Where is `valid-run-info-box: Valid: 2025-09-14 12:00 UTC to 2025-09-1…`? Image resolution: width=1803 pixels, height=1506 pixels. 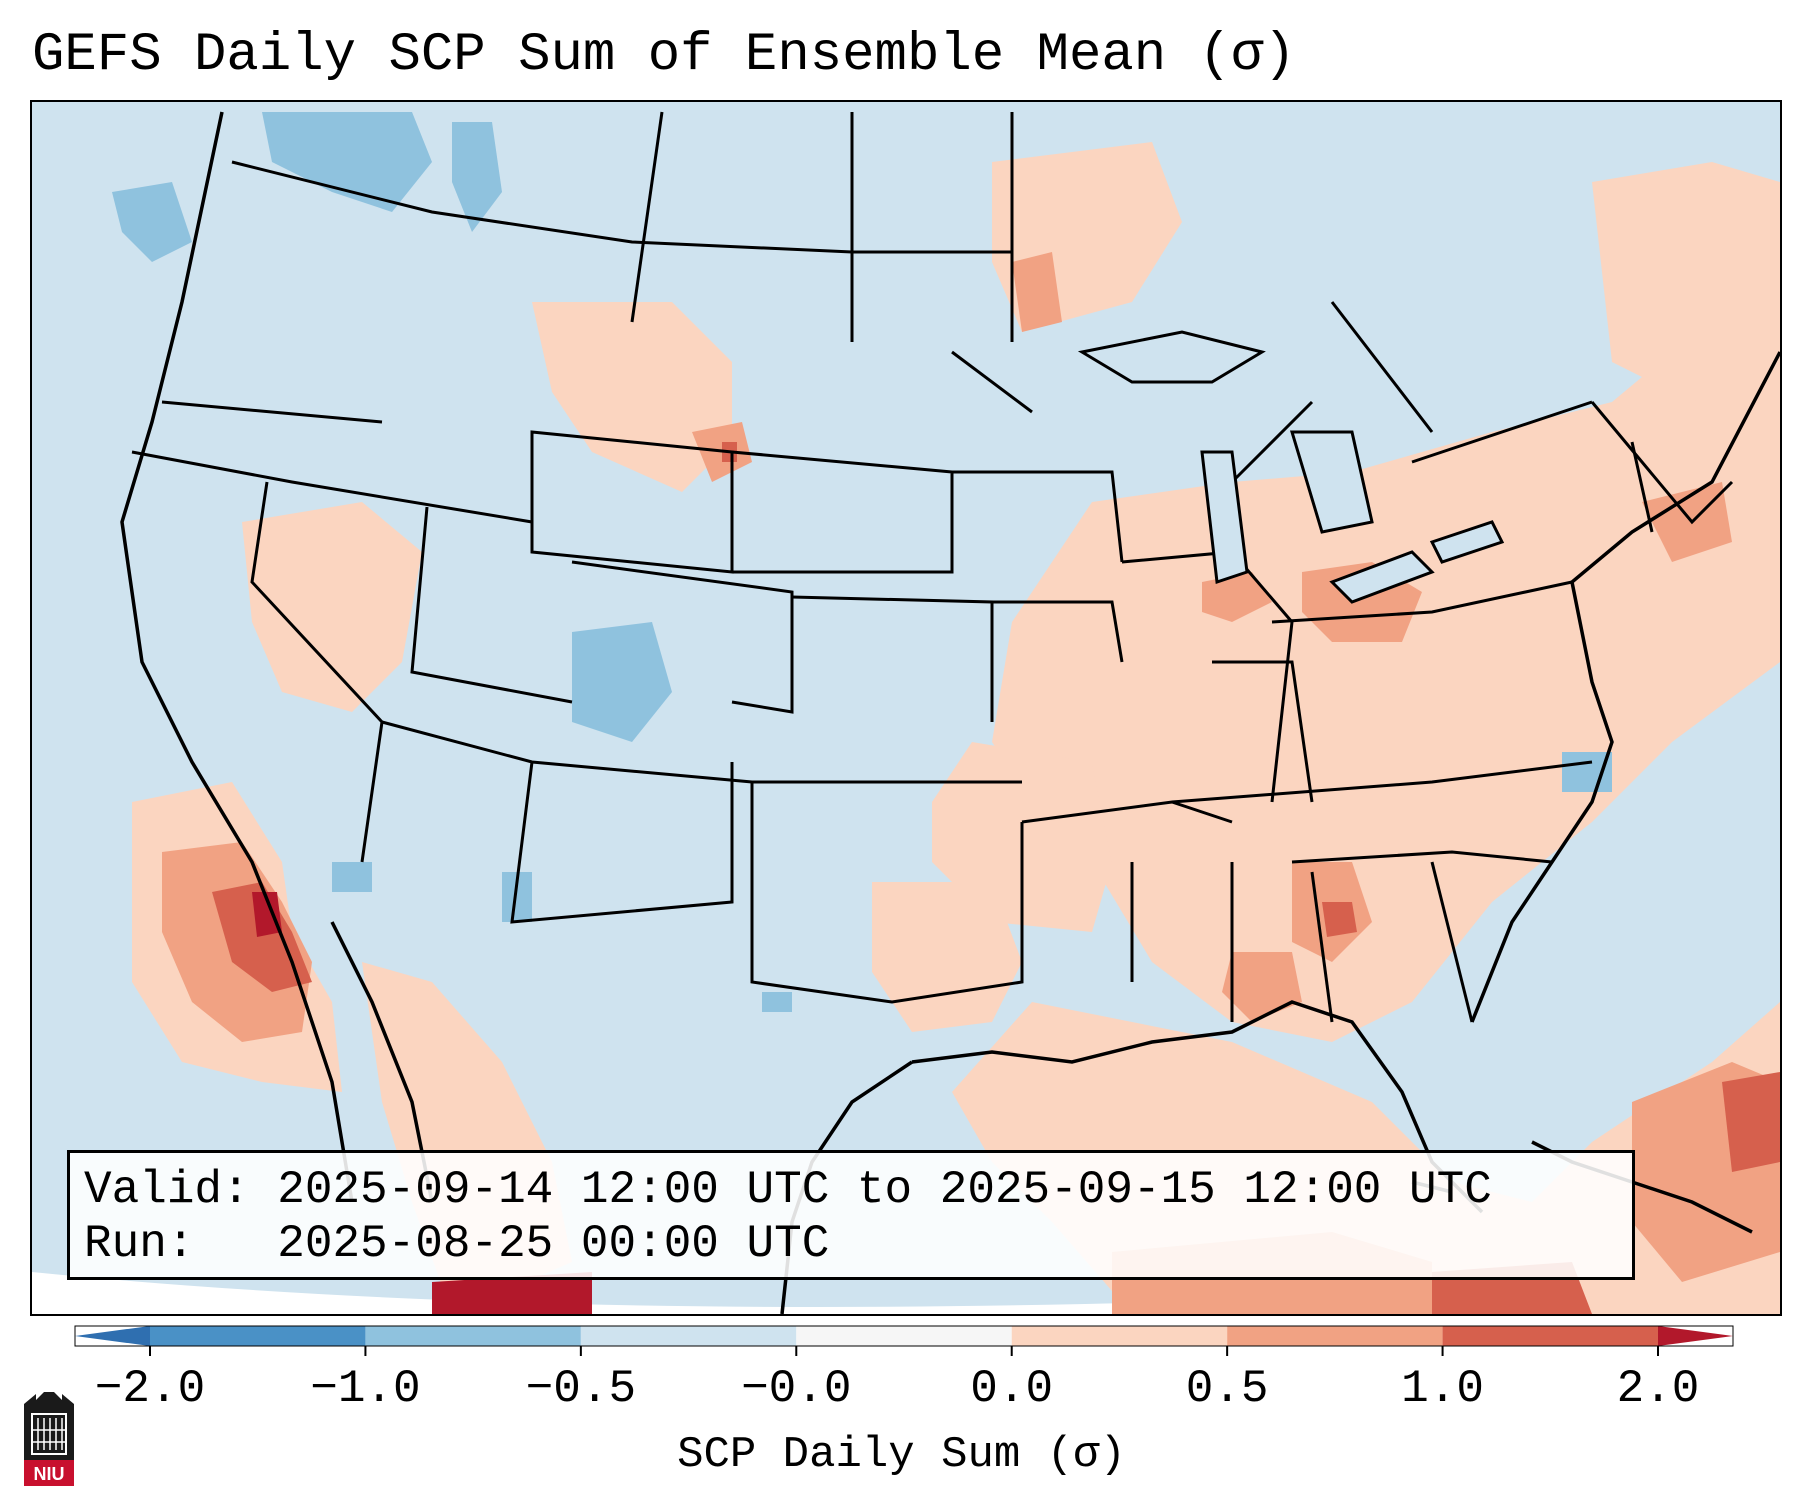 valid-run-info-box: Valid: 2025-09-14 12:00 UTC to 2025-09-1… is located at coordinates (851, 1215).